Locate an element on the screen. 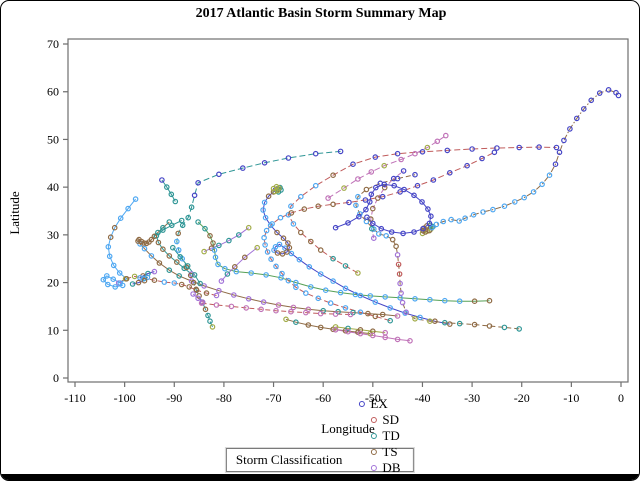 This screenshot has height=481, width=640. y-tick-label: 30 is located at coordinates (53, 235).